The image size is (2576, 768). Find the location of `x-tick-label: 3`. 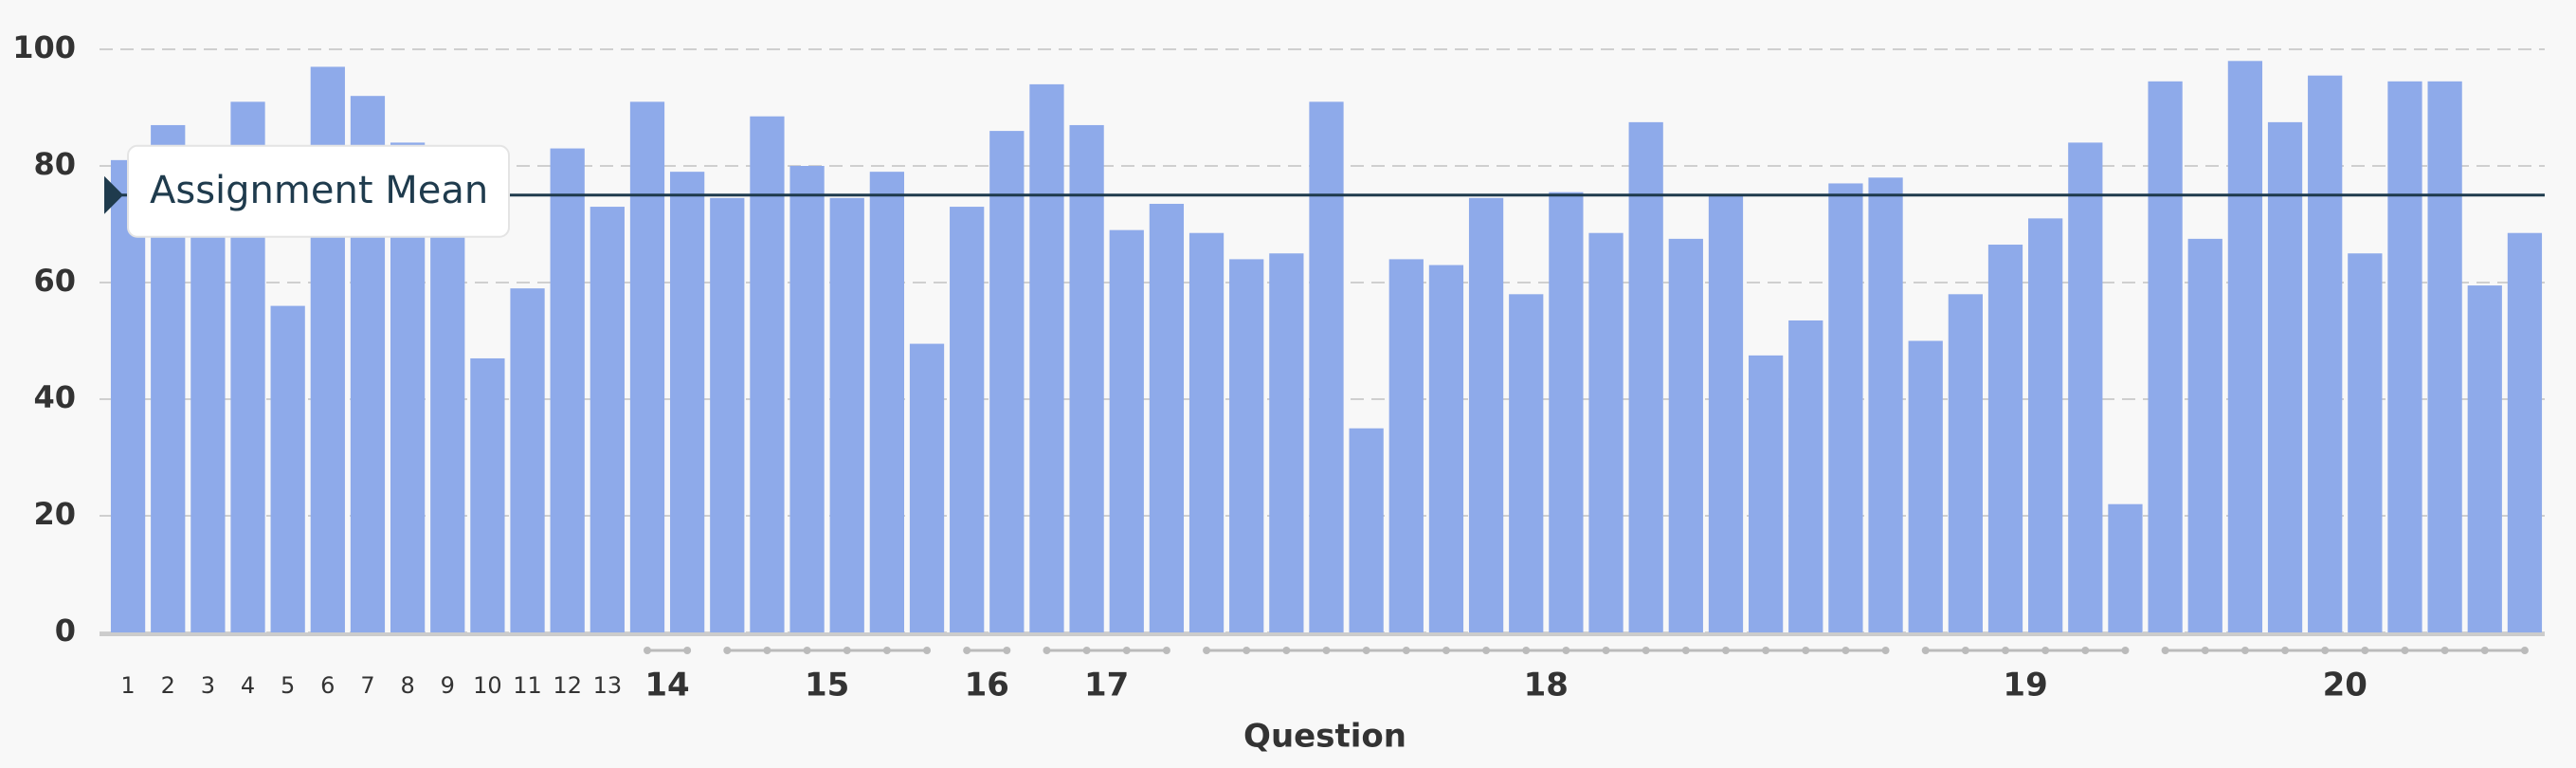

x-tick-label: 3 is located at coordinates (208, 685).